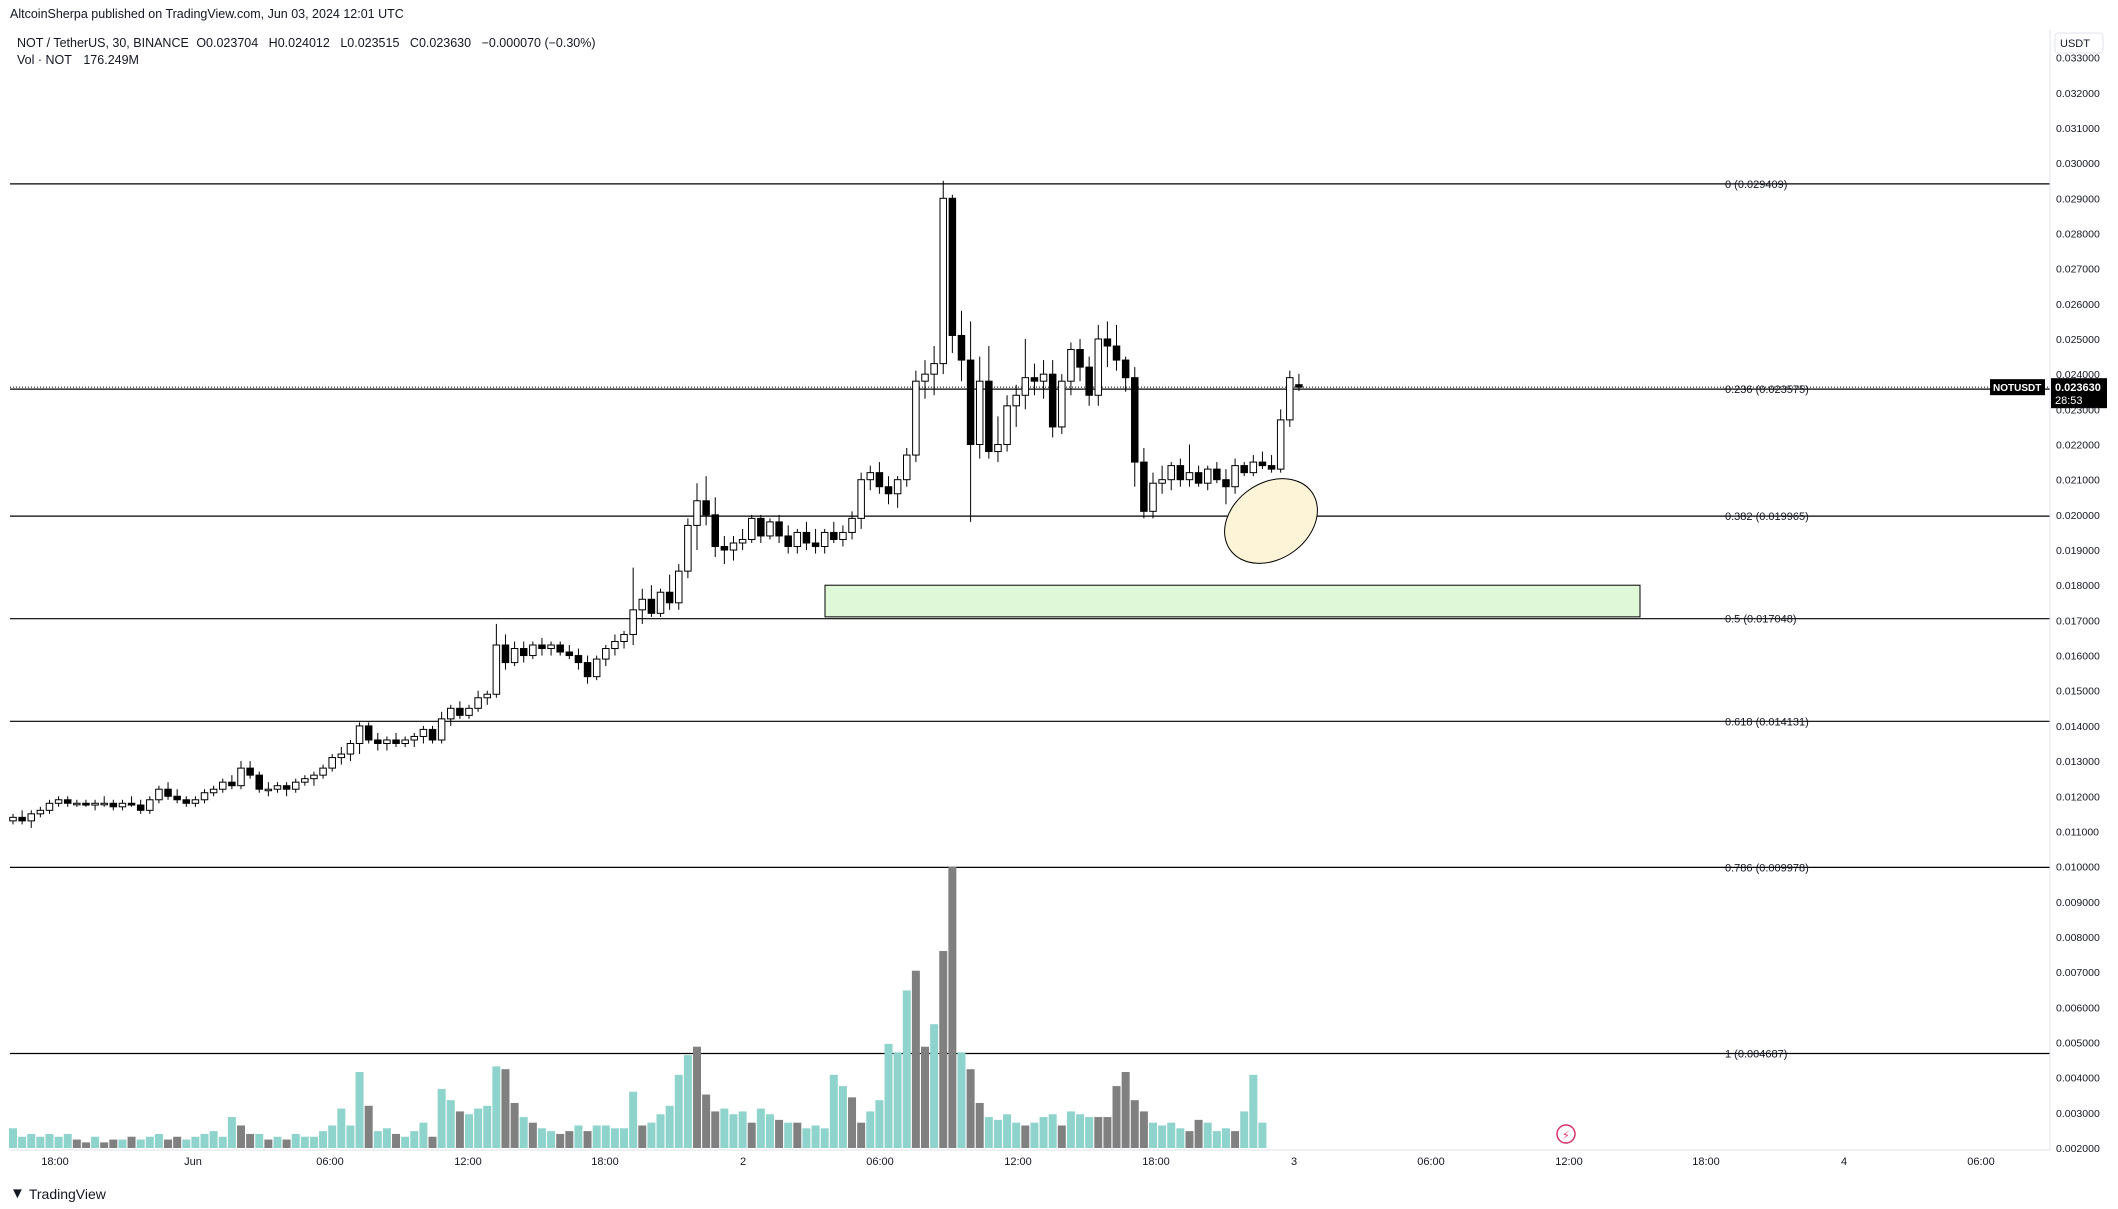  I want to click on fib-label: 0.5 (0.017048), so click(1761, 620).